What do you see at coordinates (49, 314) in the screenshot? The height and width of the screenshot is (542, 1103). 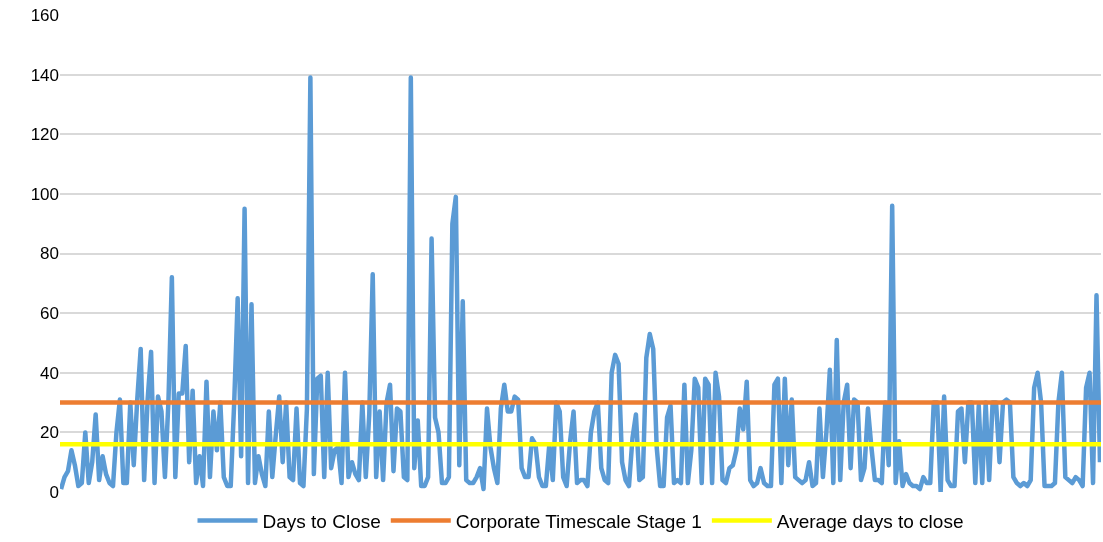 I see `y-tick-label: 60` at bounding box center [49, 314].